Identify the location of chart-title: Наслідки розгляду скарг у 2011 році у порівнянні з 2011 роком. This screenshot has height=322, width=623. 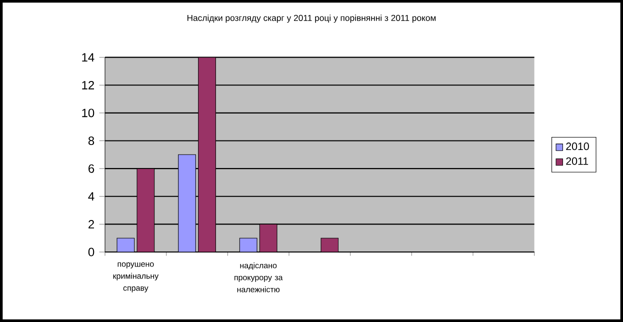
(311, 18).